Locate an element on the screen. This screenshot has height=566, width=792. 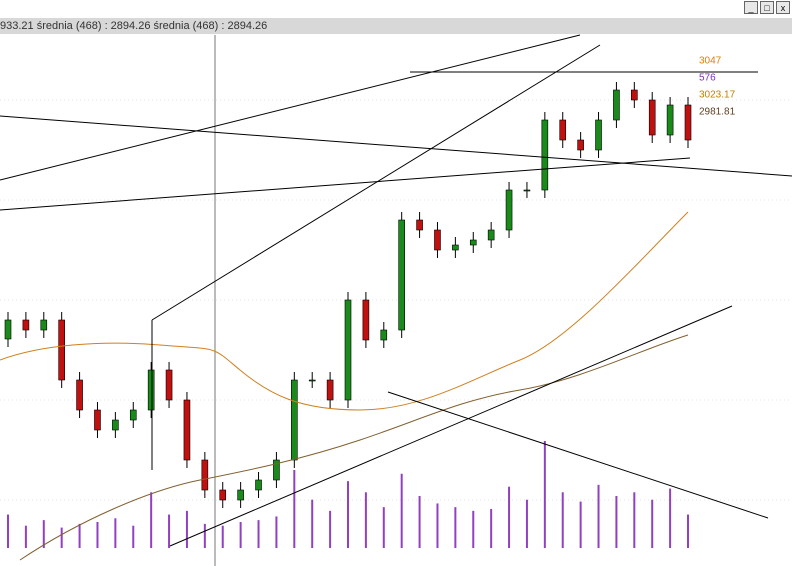
price-label: 2981.81 is located at coordinates (717, 112).